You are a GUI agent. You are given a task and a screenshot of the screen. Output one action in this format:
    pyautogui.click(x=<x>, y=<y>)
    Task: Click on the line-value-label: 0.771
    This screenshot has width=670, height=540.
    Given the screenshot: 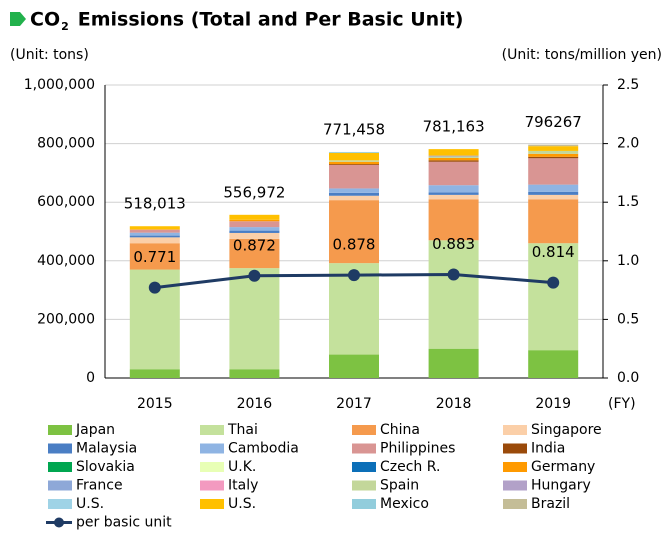 What is the action you would take?
    pyautogui.click(x=154, y=257)
    